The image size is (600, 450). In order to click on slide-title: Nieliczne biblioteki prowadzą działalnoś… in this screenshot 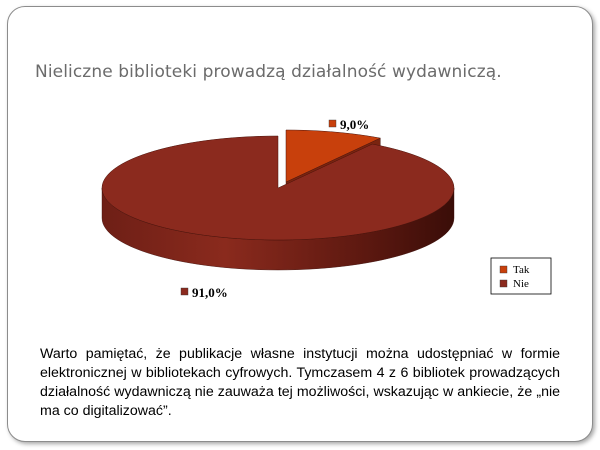, I will do `click(268, 72)`.